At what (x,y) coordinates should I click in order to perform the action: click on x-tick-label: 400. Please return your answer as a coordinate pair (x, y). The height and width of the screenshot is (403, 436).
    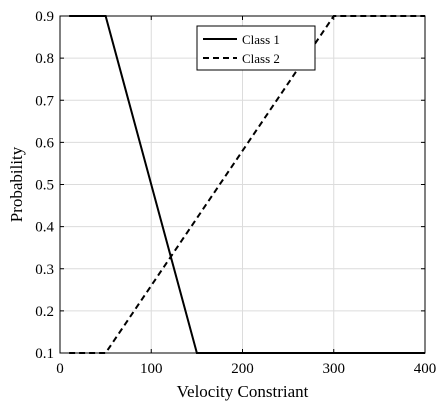
    Looking at the image, I should click on (425, 369).